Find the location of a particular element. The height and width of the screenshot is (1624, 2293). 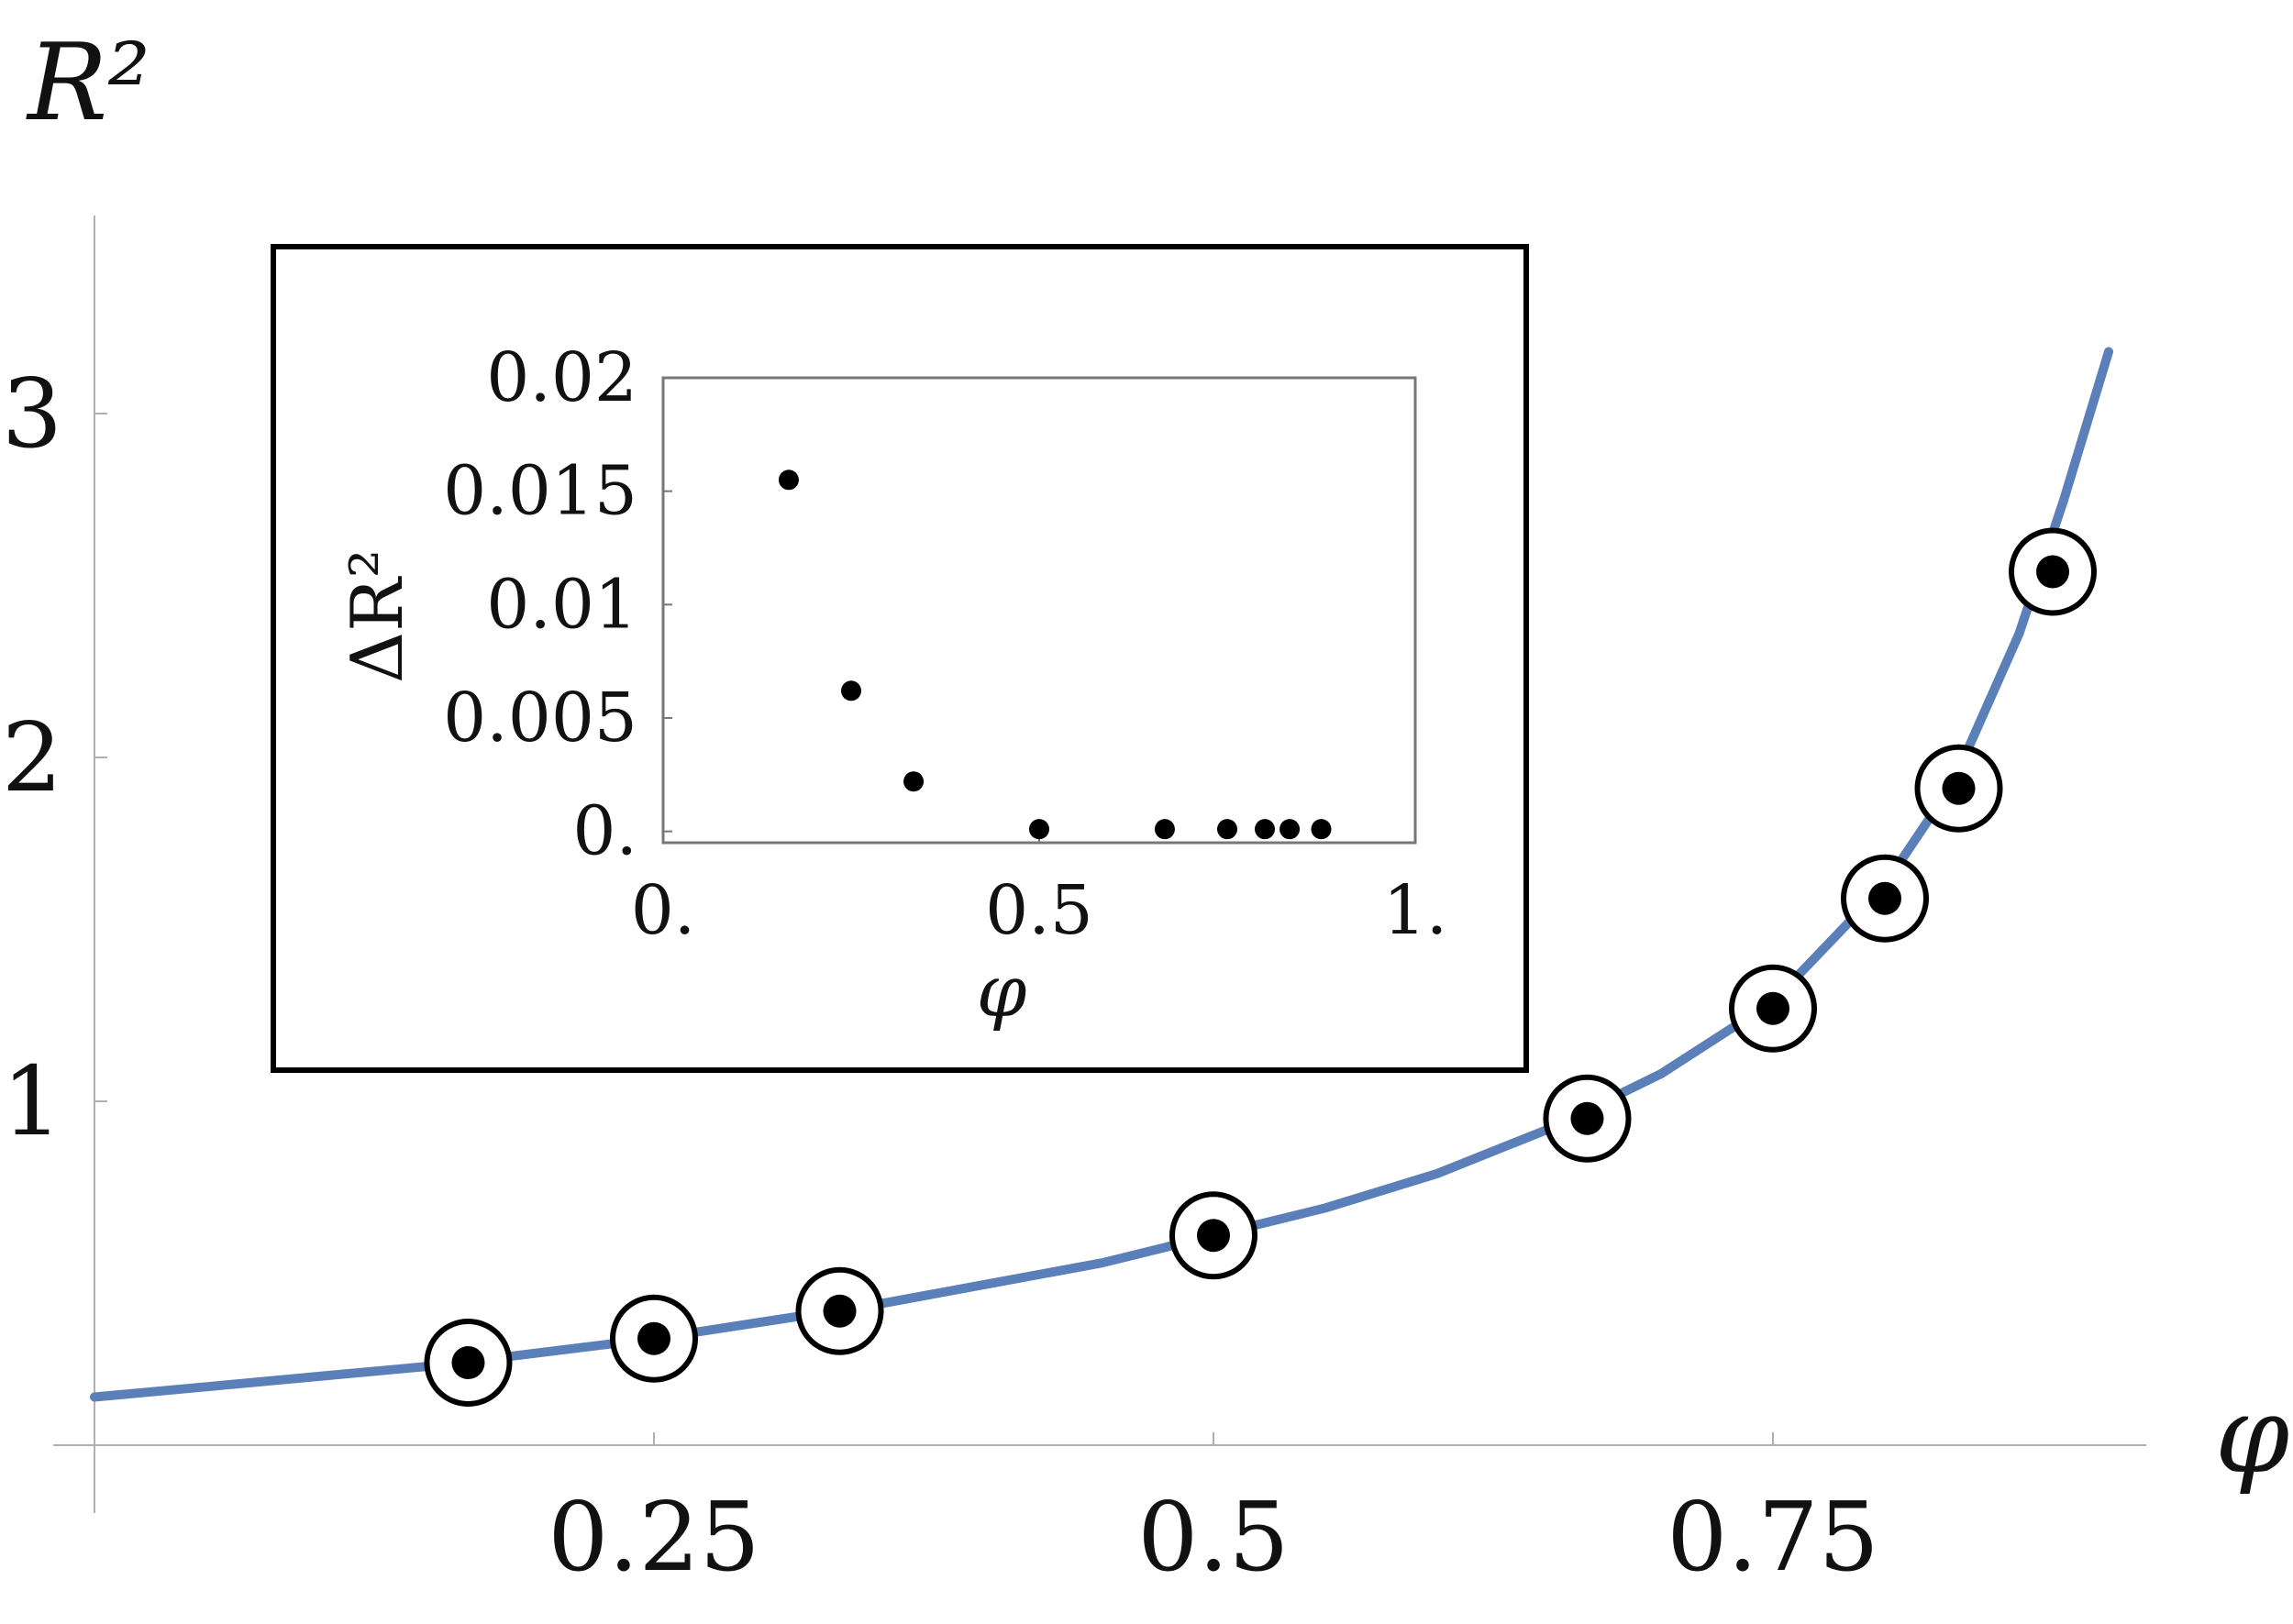

main-y-axis-title: R² is located at coordinates (88, 83).